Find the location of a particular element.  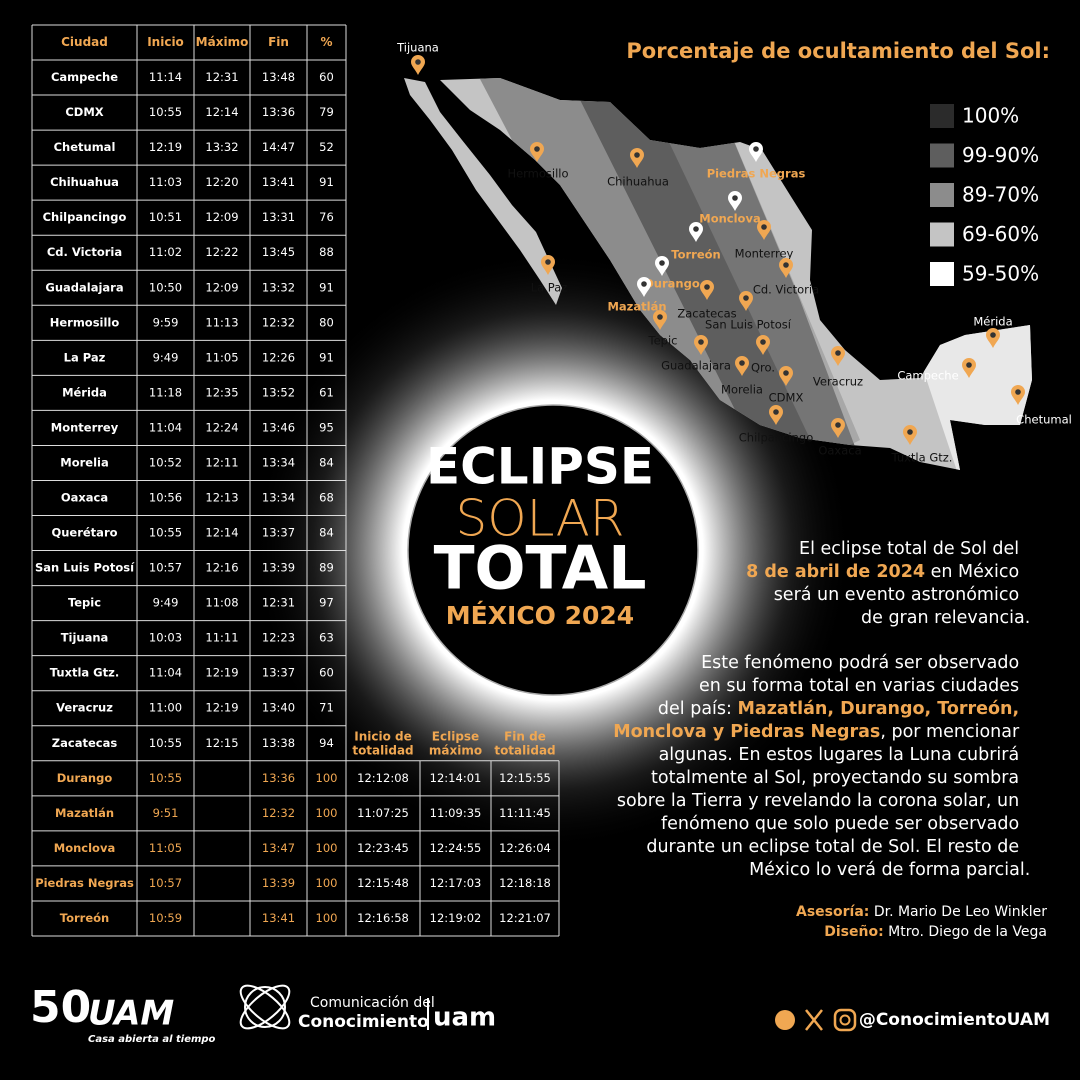

moon is located at coordinates (553, 550).